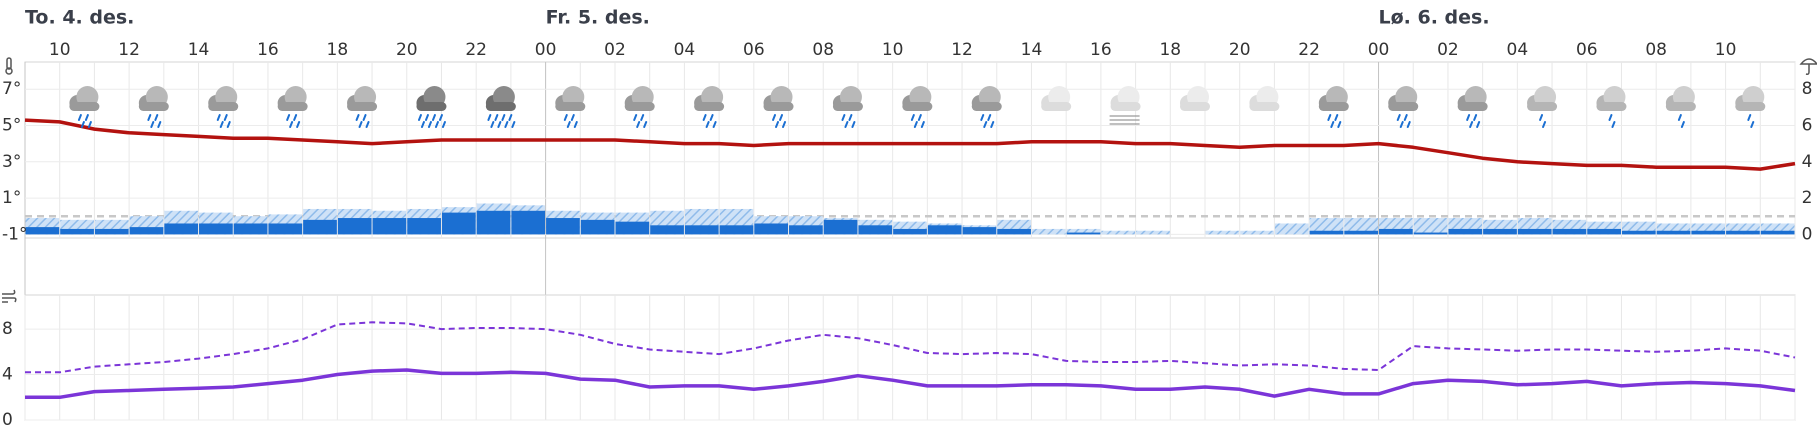  I want to click on y2-tick-label: 8, so click(1807, 89).